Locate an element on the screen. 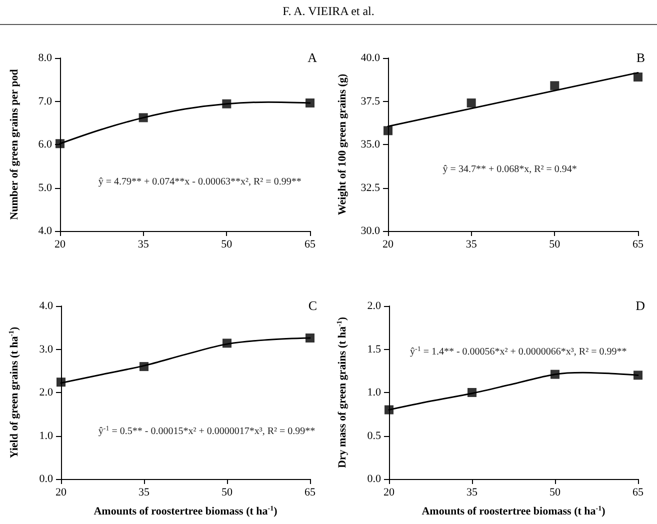  chart-title: B is located at coordinates (641, 57).